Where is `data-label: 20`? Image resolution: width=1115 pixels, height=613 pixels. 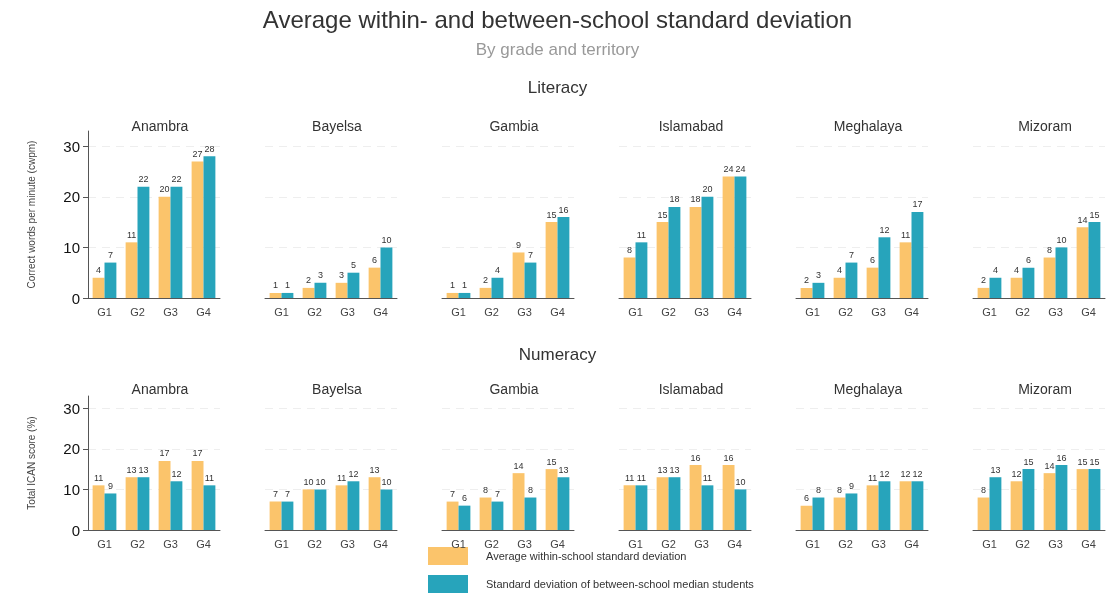 data-label: 20 is located at coordinates (707, 189).